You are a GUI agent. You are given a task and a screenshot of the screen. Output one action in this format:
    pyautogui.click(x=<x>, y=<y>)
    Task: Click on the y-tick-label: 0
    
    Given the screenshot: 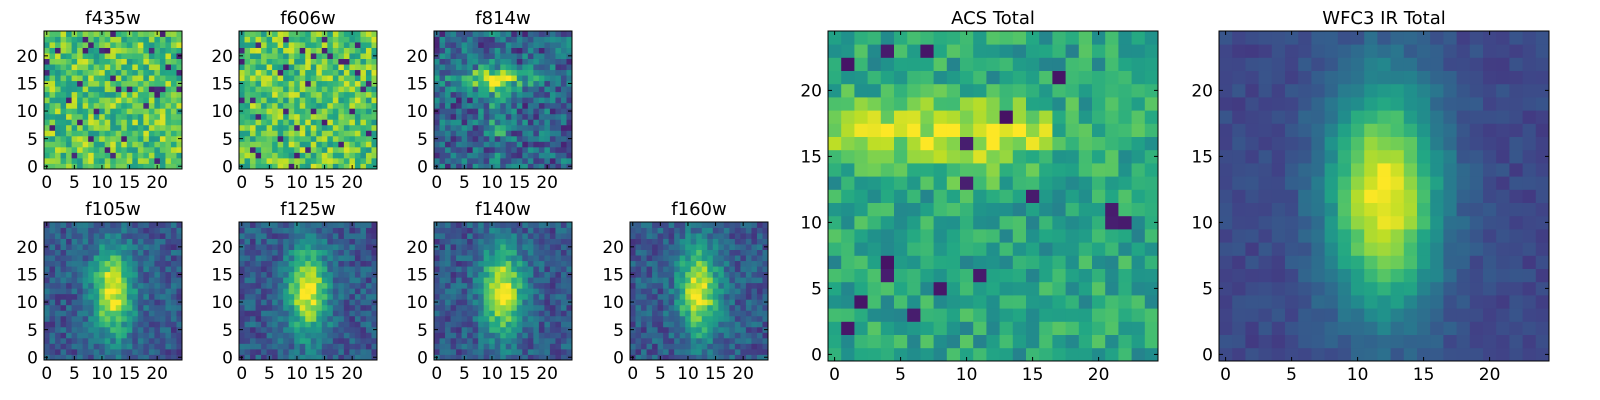 What is the action you would take?
    pyautogui.click(x=32, y=167)
    